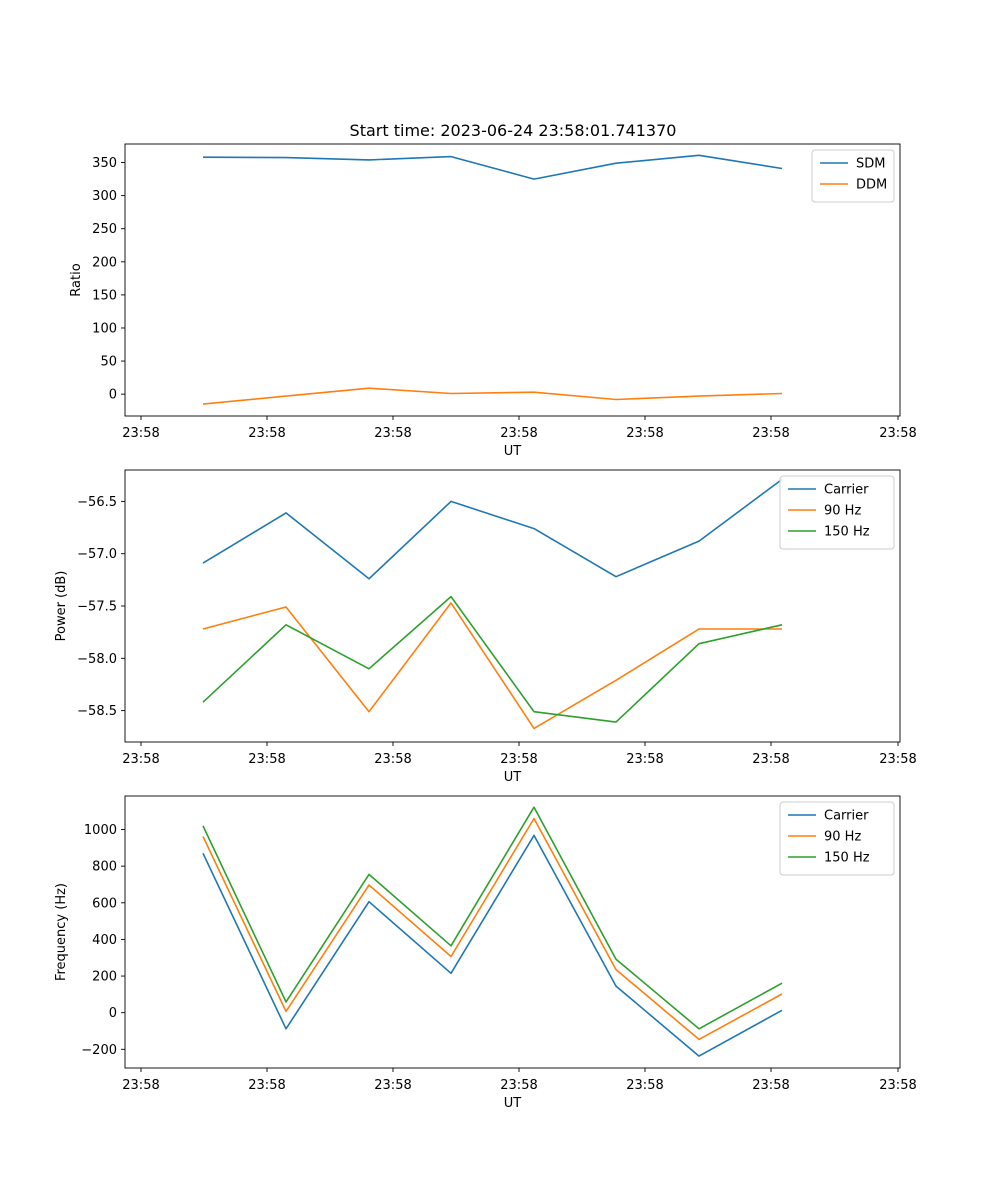  What do you see at coordinates (99, 1050) in the screenshot?
I see `y-tick-label: −200` at bounding box center [99, 1050].